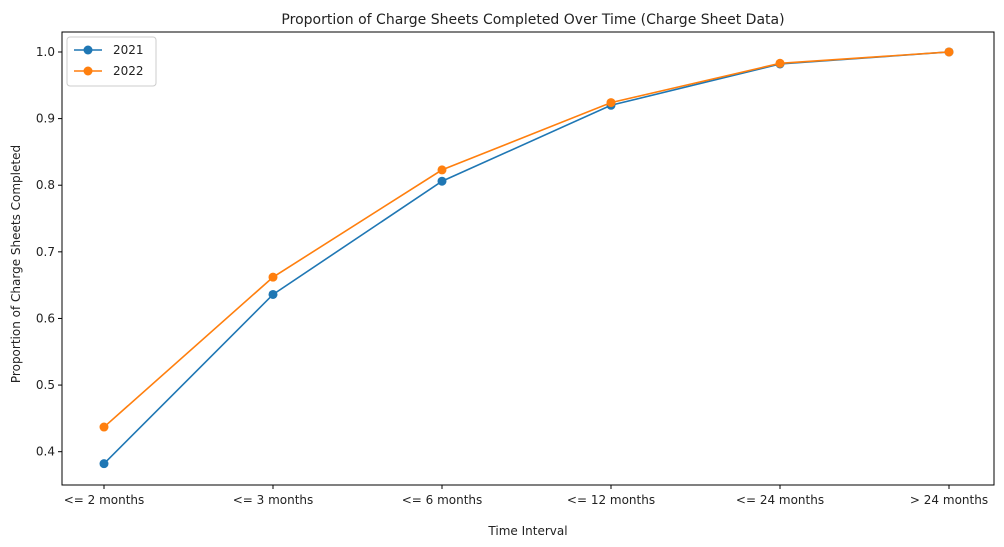 Image resolution: width=1004 pixels, height=547 pixels. I want to click on legend-items: 2021 2022, so click(109, 60).